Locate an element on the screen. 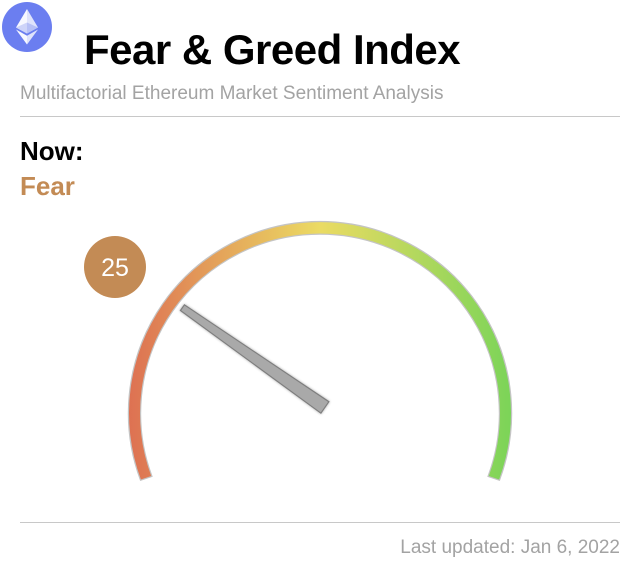 This screenshot has height=570, width=640. now-label: Now: is located at coordinates (52, 151).